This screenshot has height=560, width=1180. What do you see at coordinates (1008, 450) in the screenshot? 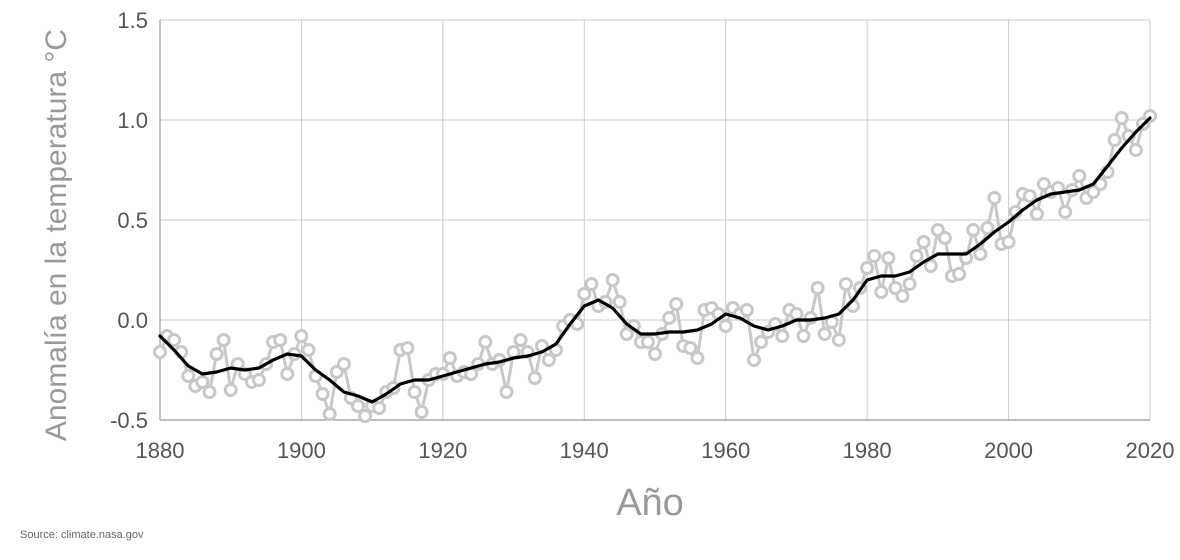
I see `x-tick-label: 2000` at bounding box center [1008, 450].